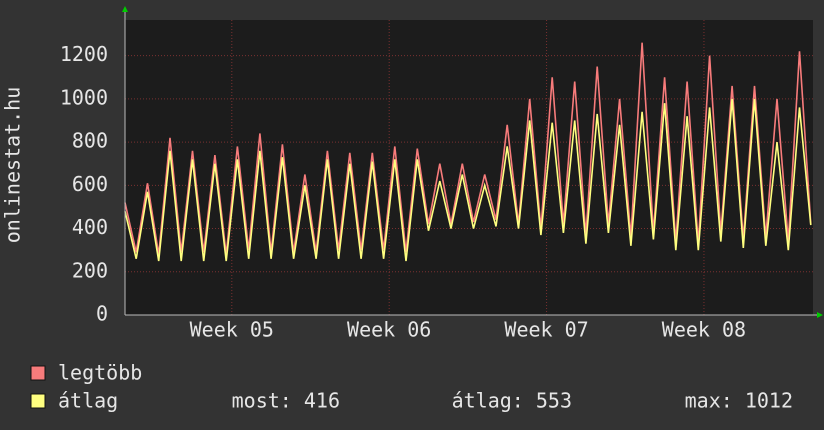 This screenshot has width=824, height=430. What do you see at coordinates (84, 54) in the screenshot?
I see `y-tick-label: 1200` at bounding box center [84, 54].